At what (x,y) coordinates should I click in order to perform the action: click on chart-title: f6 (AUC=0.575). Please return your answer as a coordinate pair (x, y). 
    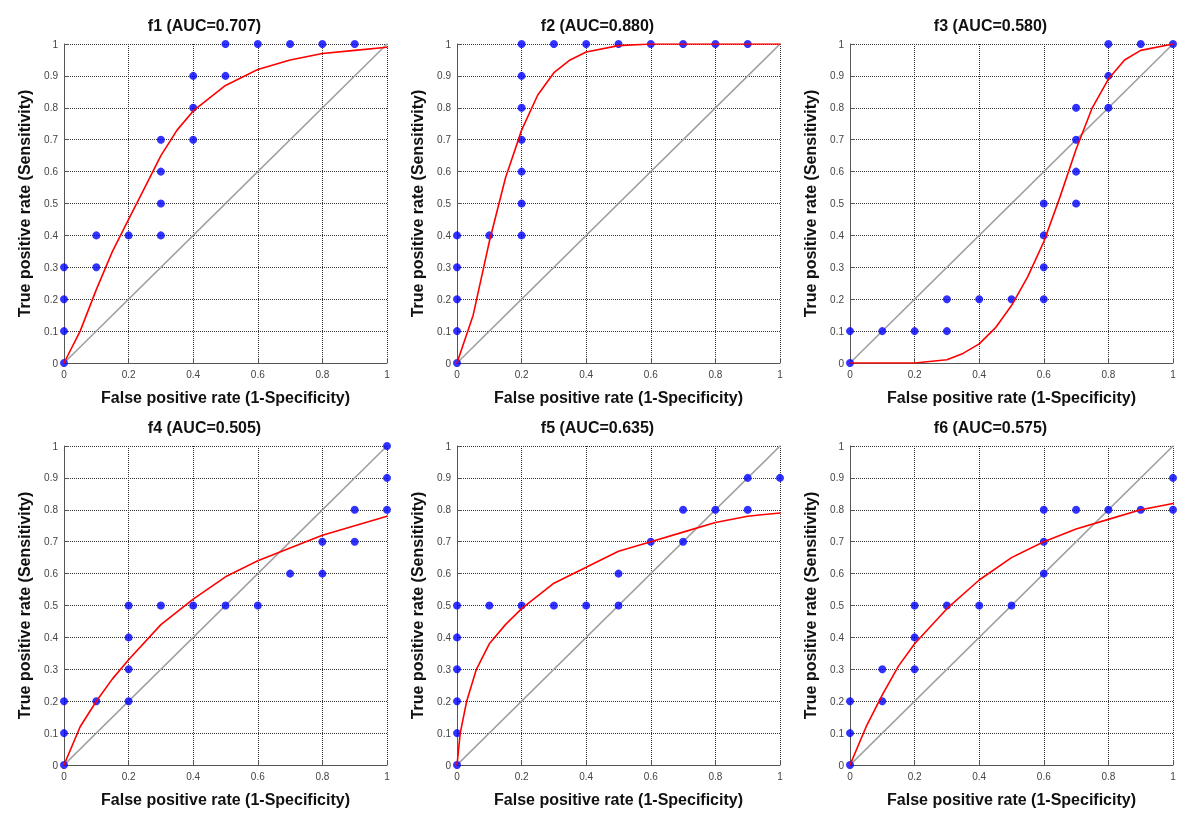
    Looking at the image, I should click on (990, 427).